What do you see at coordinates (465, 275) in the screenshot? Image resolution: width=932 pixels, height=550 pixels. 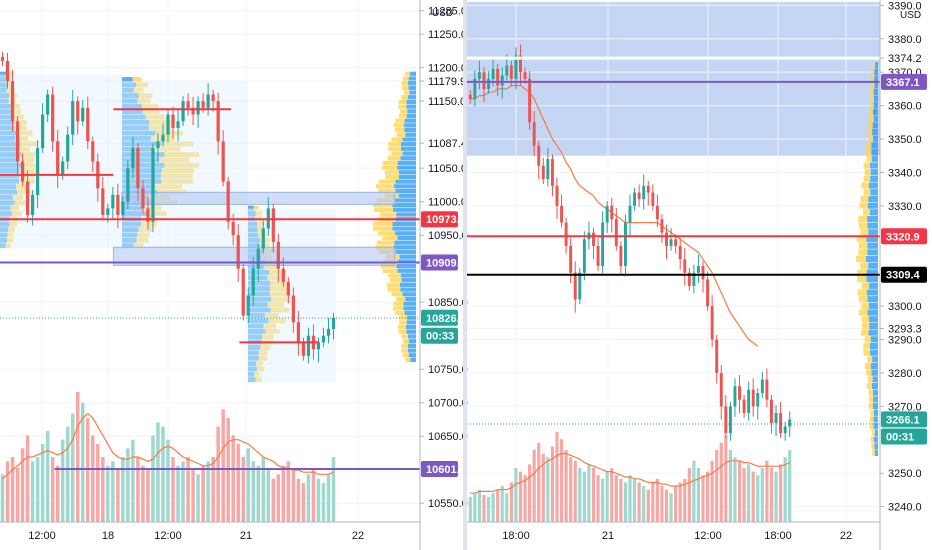 I see `panel-separator` at bounding box center [465, 275].